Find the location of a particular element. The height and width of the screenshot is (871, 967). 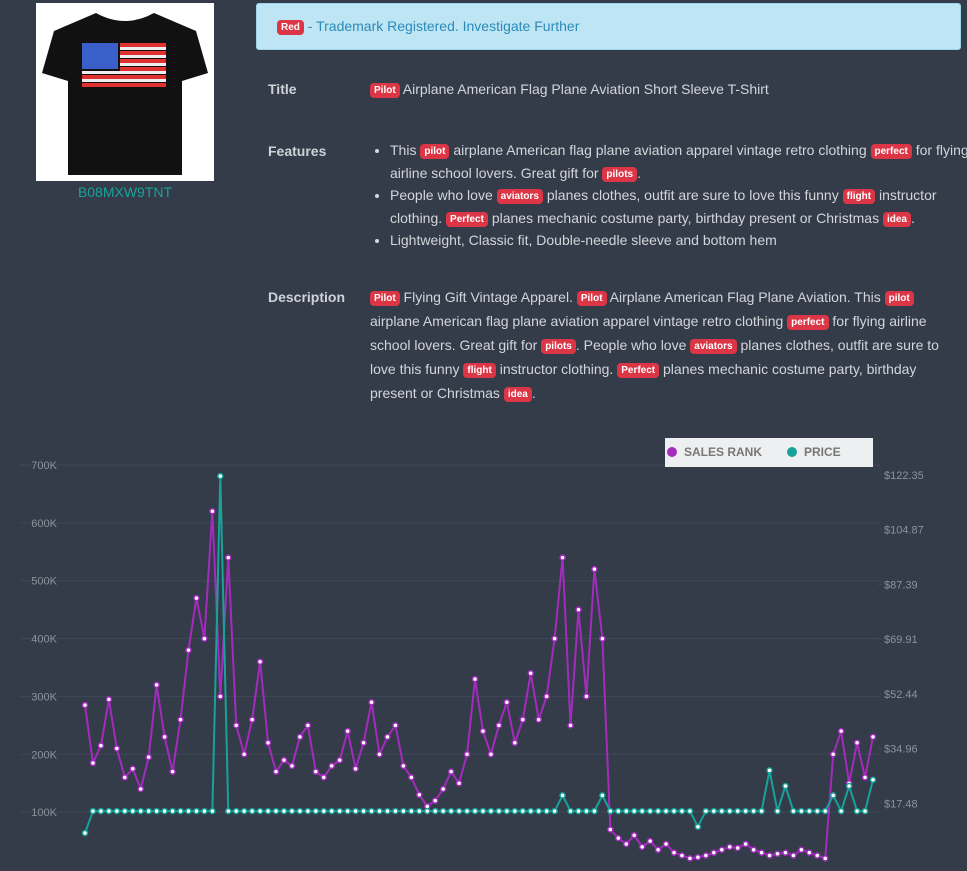

y2-tick-label: $34.96 is located at coordinates (901, 750).